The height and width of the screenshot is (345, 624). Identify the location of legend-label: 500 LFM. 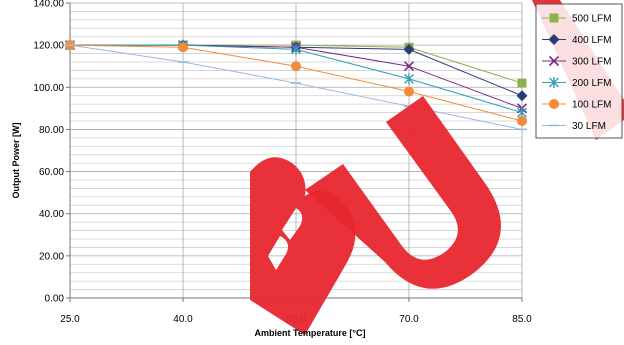
(591, 19).